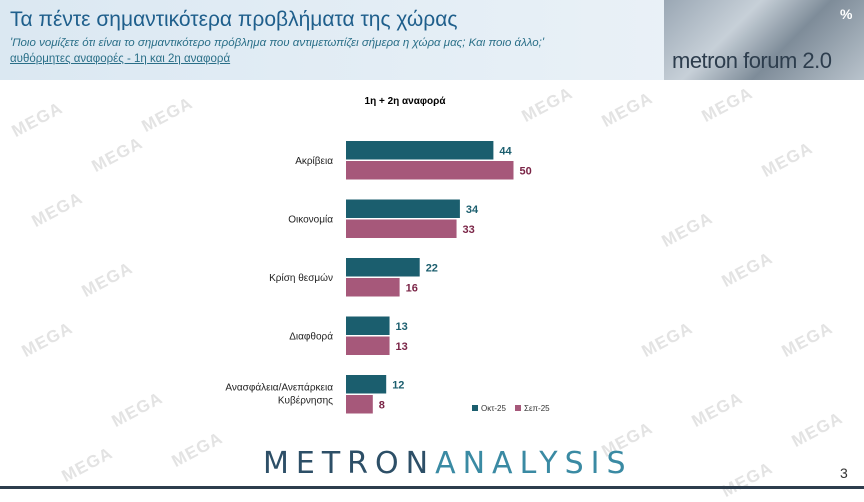 This screenshot has height=502, width=864. Describe the element at coordinates (526, 171) in the screenshot. I see `data-label: 50` at that location.